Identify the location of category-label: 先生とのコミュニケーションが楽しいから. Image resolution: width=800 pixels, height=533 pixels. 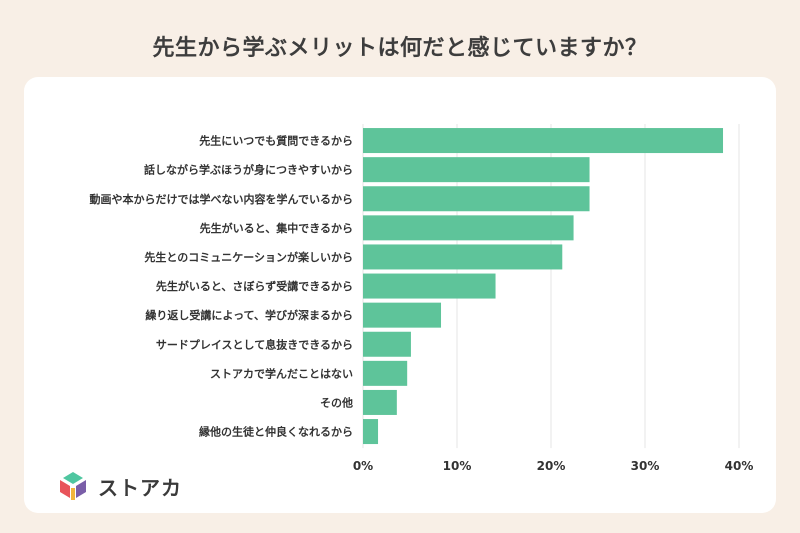
(248, 257).